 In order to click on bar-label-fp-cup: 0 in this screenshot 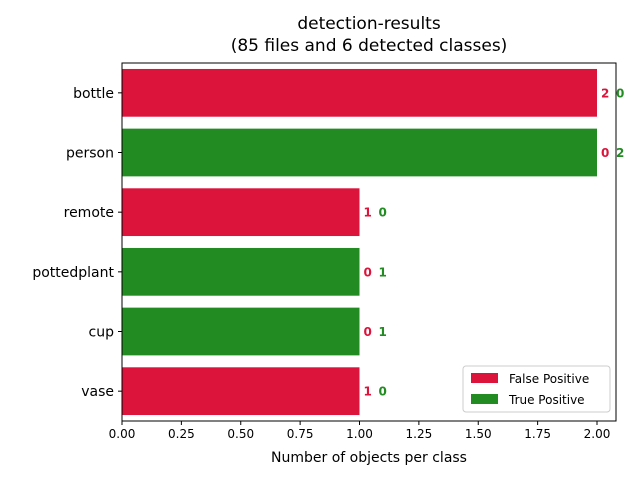, I will do `click(368, 332)`.